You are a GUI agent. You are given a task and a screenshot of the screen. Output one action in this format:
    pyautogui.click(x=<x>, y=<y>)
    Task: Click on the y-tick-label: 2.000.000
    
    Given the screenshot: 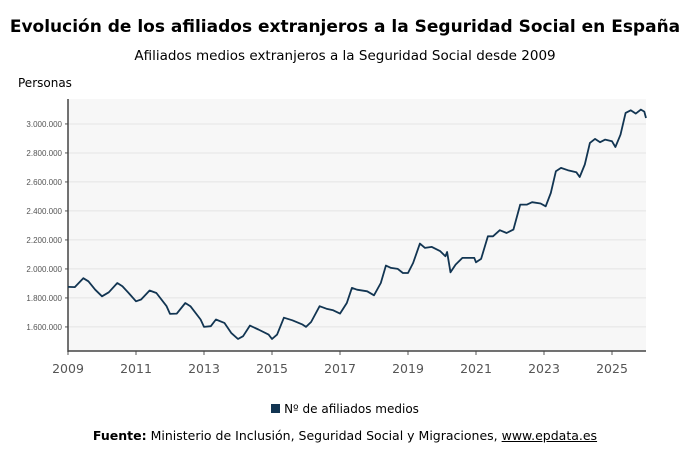 What is the action you would take?
    pyautogui.click(x=44, y=269)
    